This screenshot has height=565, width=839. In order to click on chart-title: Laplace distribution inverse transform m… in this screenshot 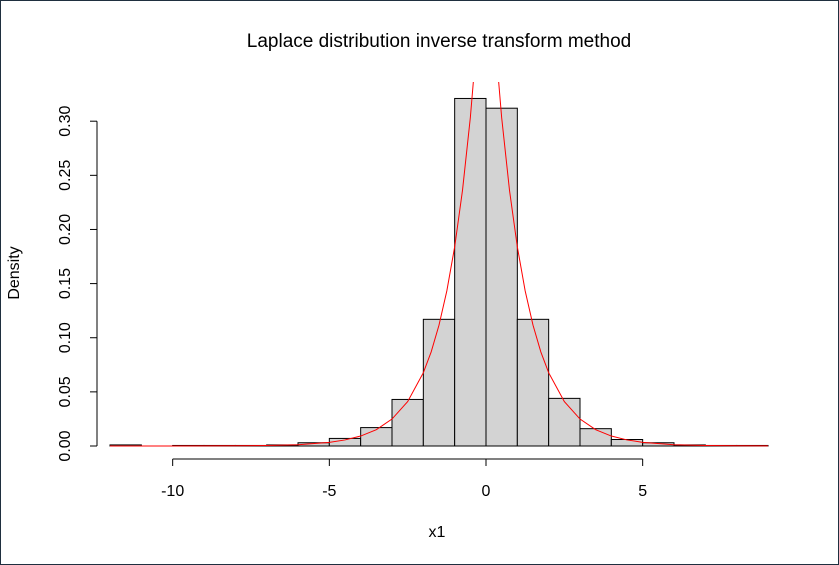, I will do `click(439, 41)`.